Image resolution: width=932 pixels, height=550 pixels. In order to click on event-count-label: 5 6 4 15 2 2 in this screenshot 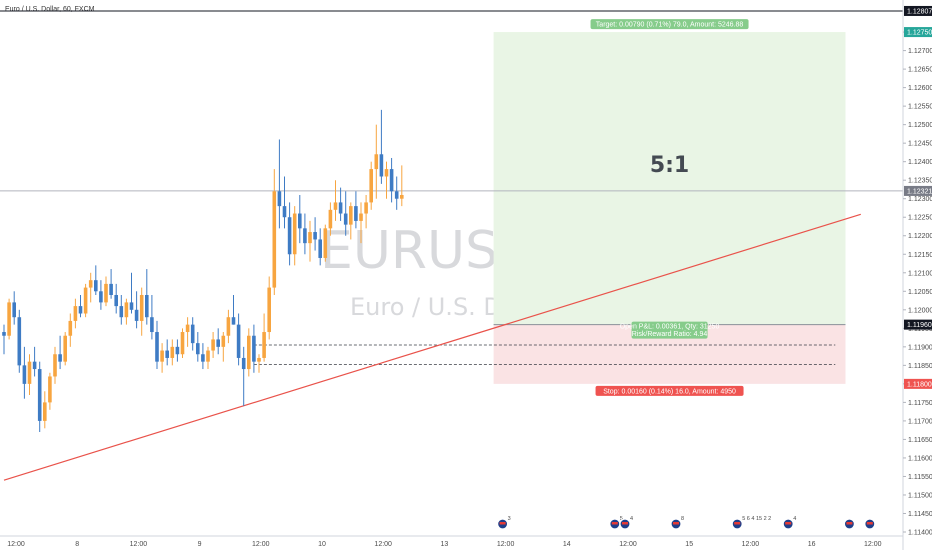, I will do `click(756, 519)`.